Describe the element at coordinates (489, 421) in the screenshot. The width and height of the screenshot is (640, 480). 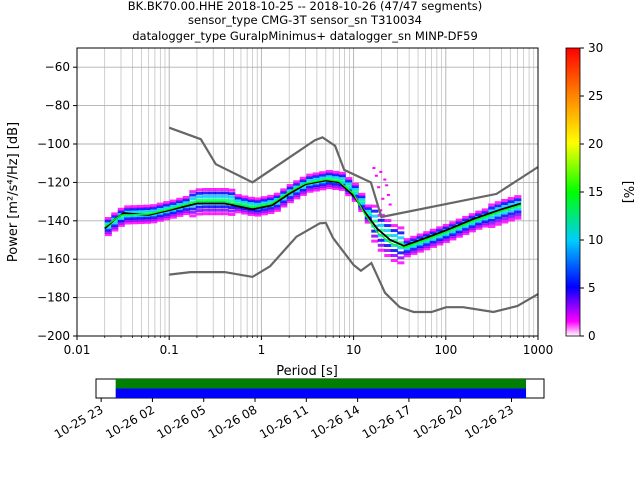
I see `timeline-tick-label: 10-26 23` at that location.